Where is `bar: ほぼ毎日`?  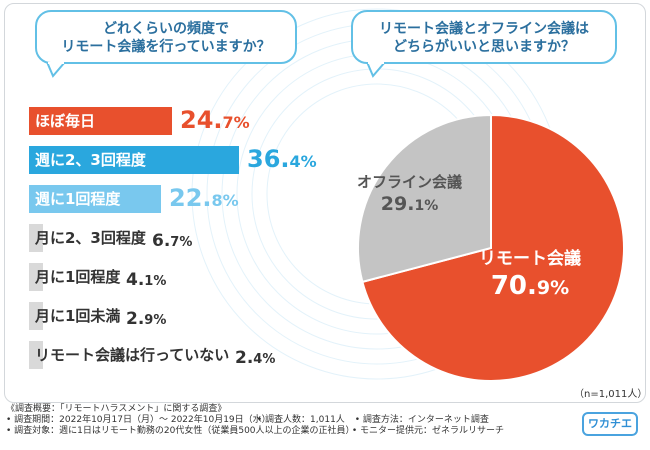 bar: ほぼ毎日 is located at coordinates (100, 121).